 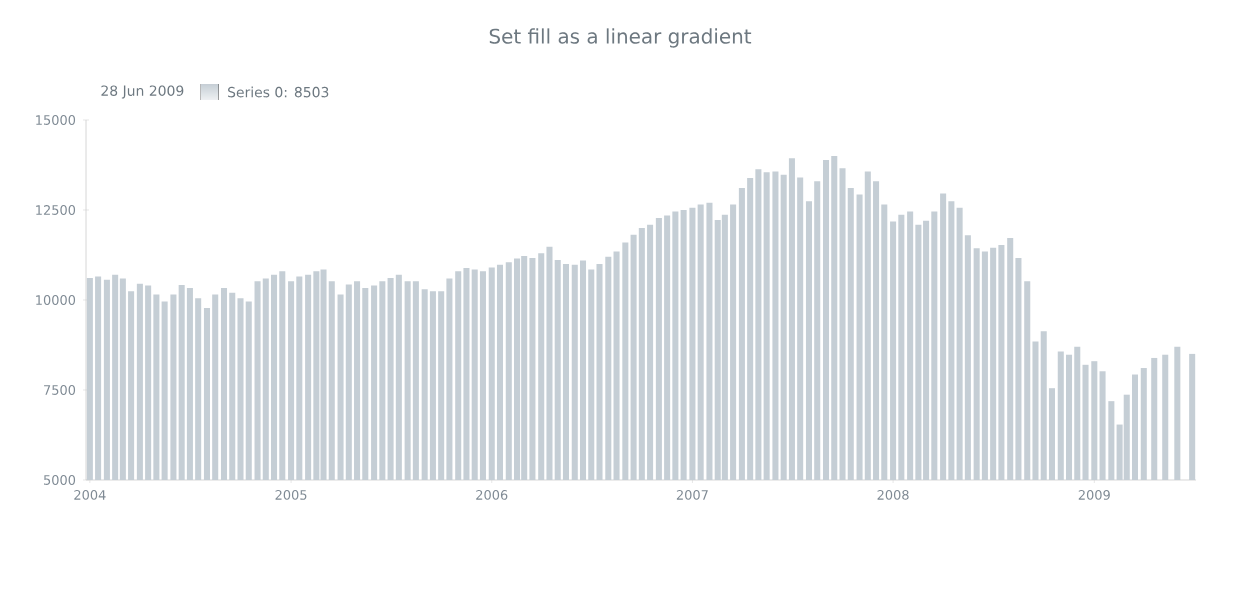 What do you see at coordinates (620, 38) in the screenshot?
I see `chart-title: Set fill as a linear gradient` at bounding box center [620, 38].